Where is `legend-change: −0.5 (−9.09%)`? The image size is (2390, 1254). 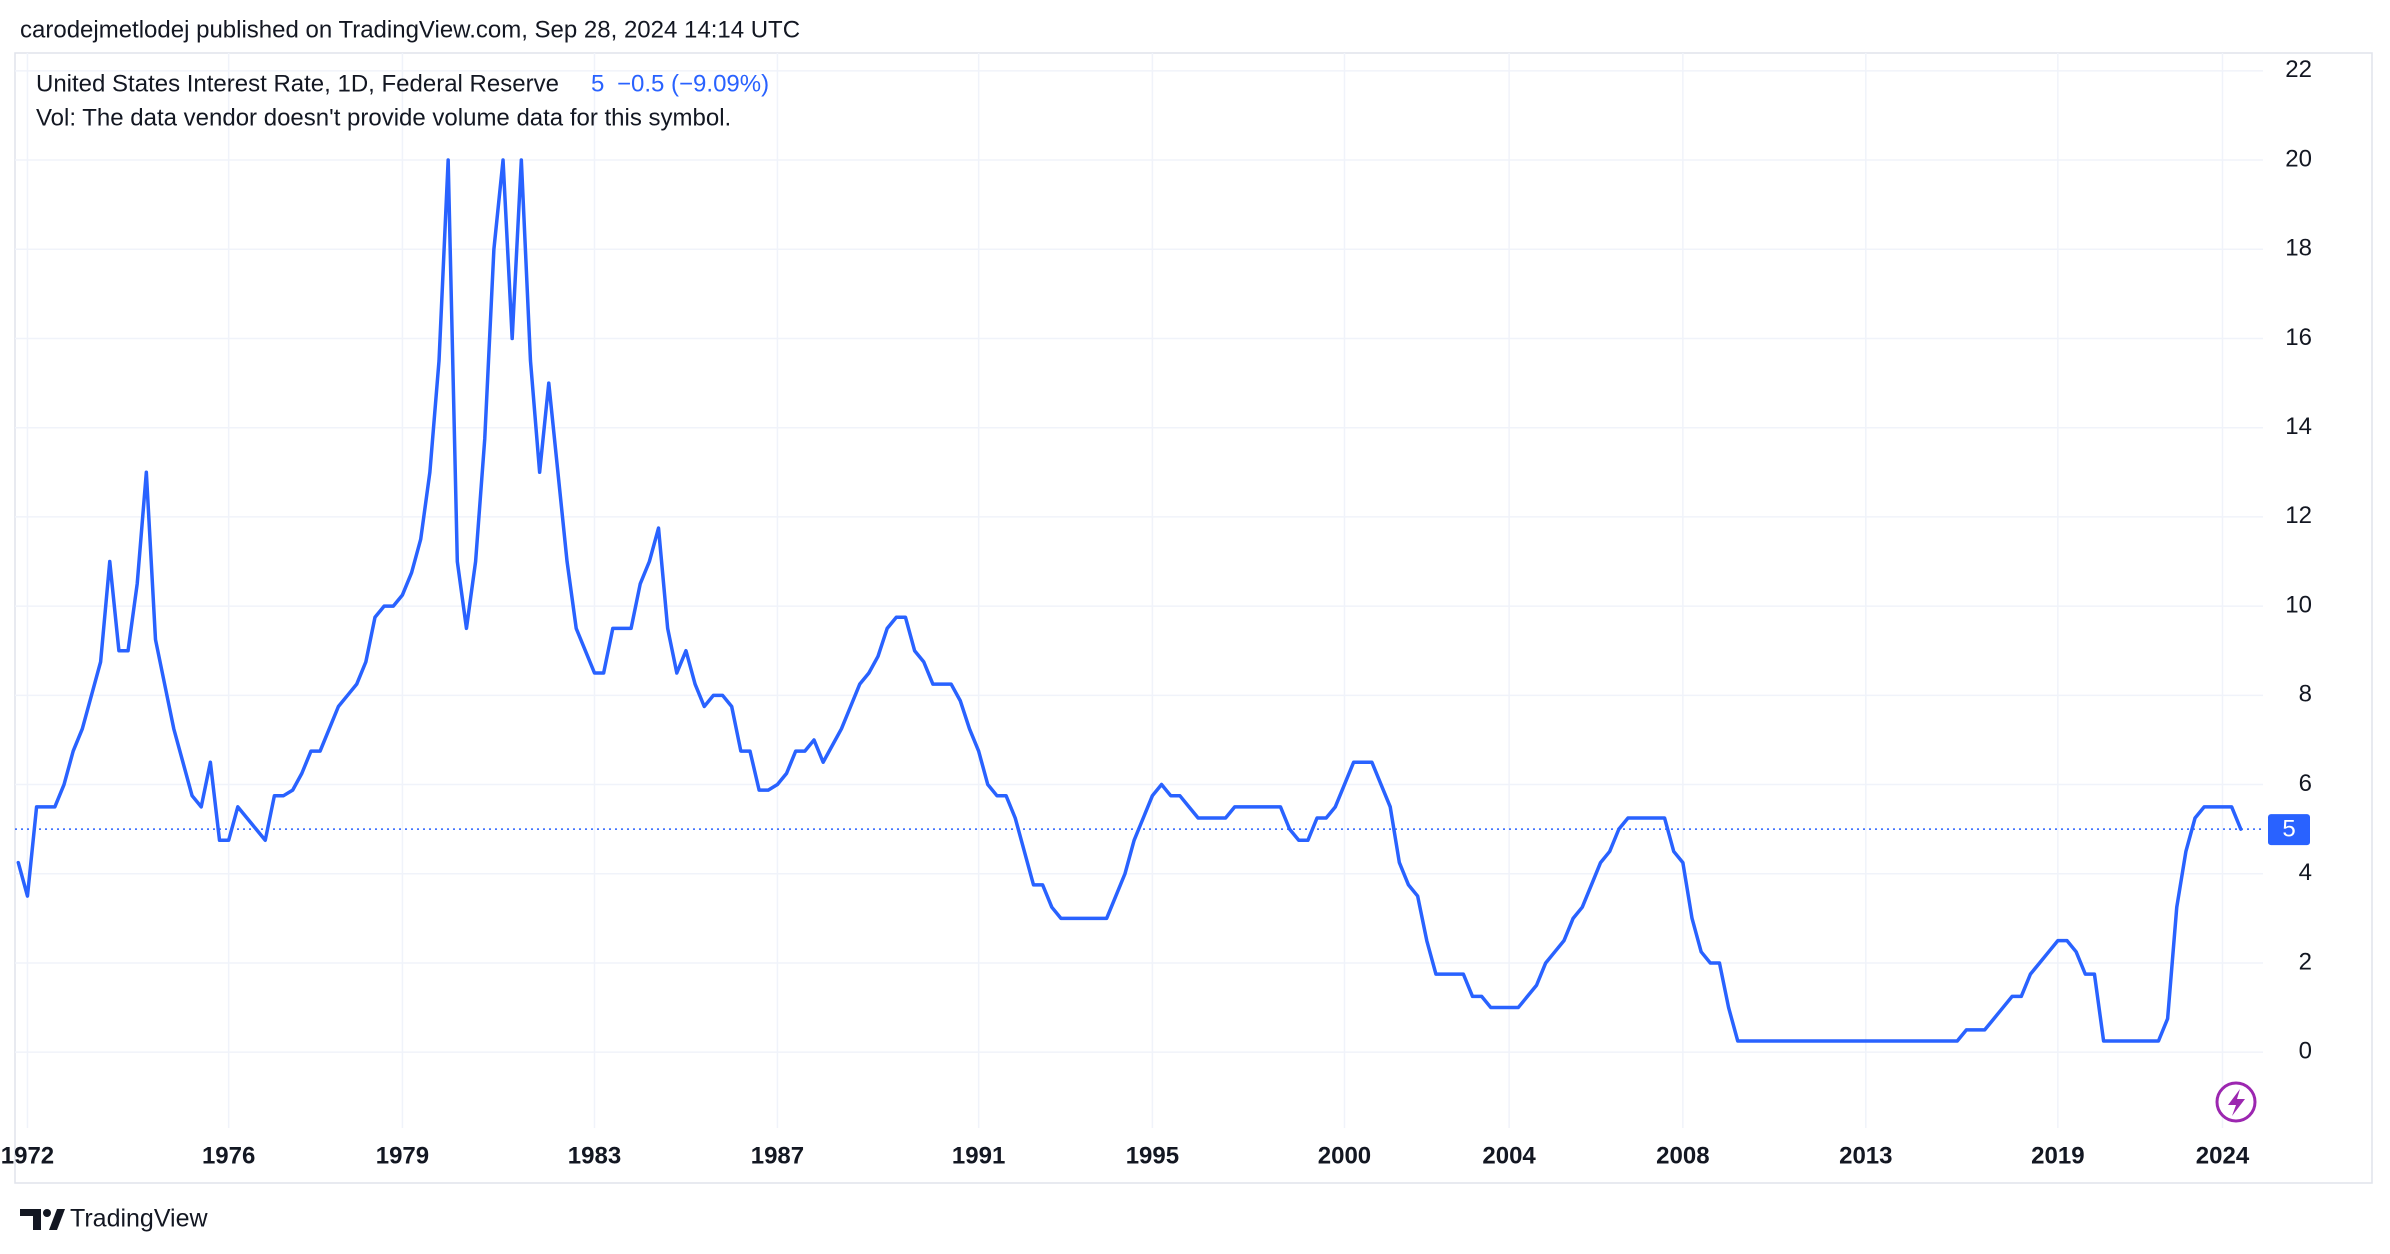
legend-change: −0.5 (−9.09%) is located at coordinates (693, 83).